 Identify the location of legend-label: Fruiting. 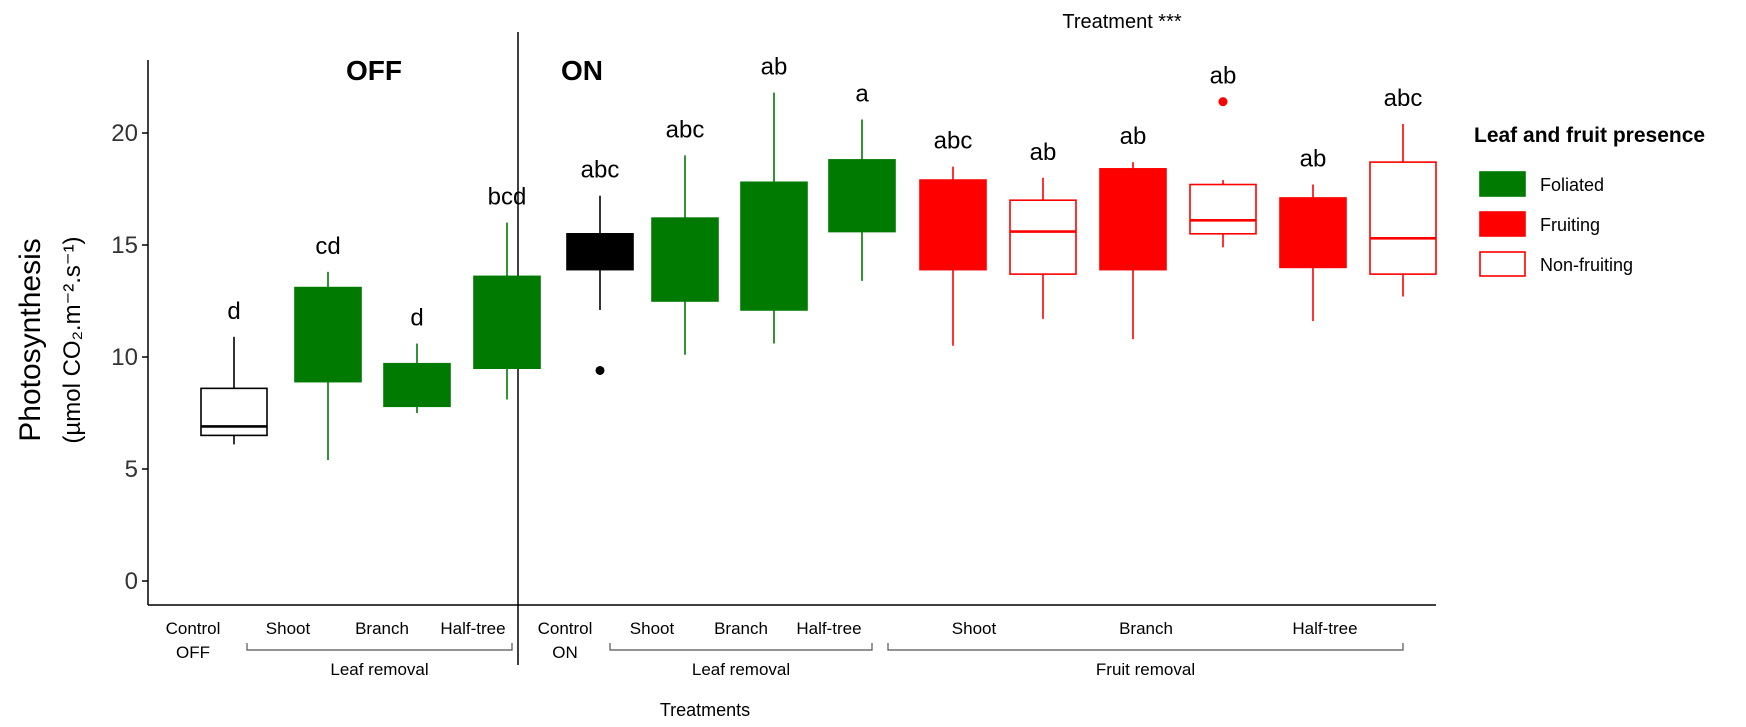
(1570, 225).